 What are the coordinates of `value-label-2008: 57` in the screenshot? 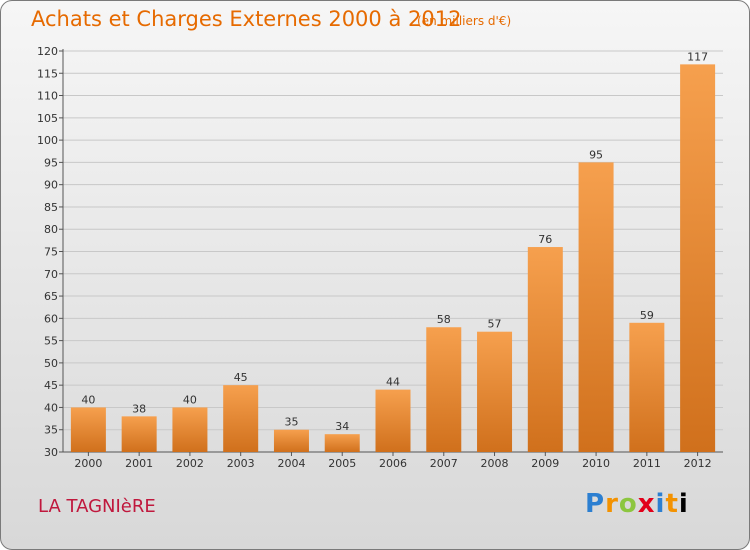 It's located at (495, 324).